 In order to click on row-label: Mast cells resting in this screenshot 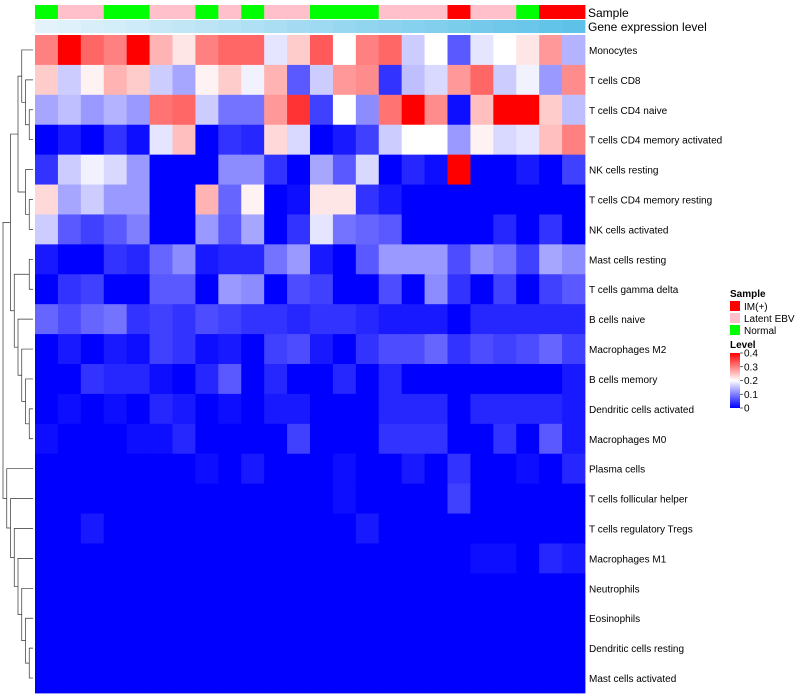, I will do `click(627, 260)`.